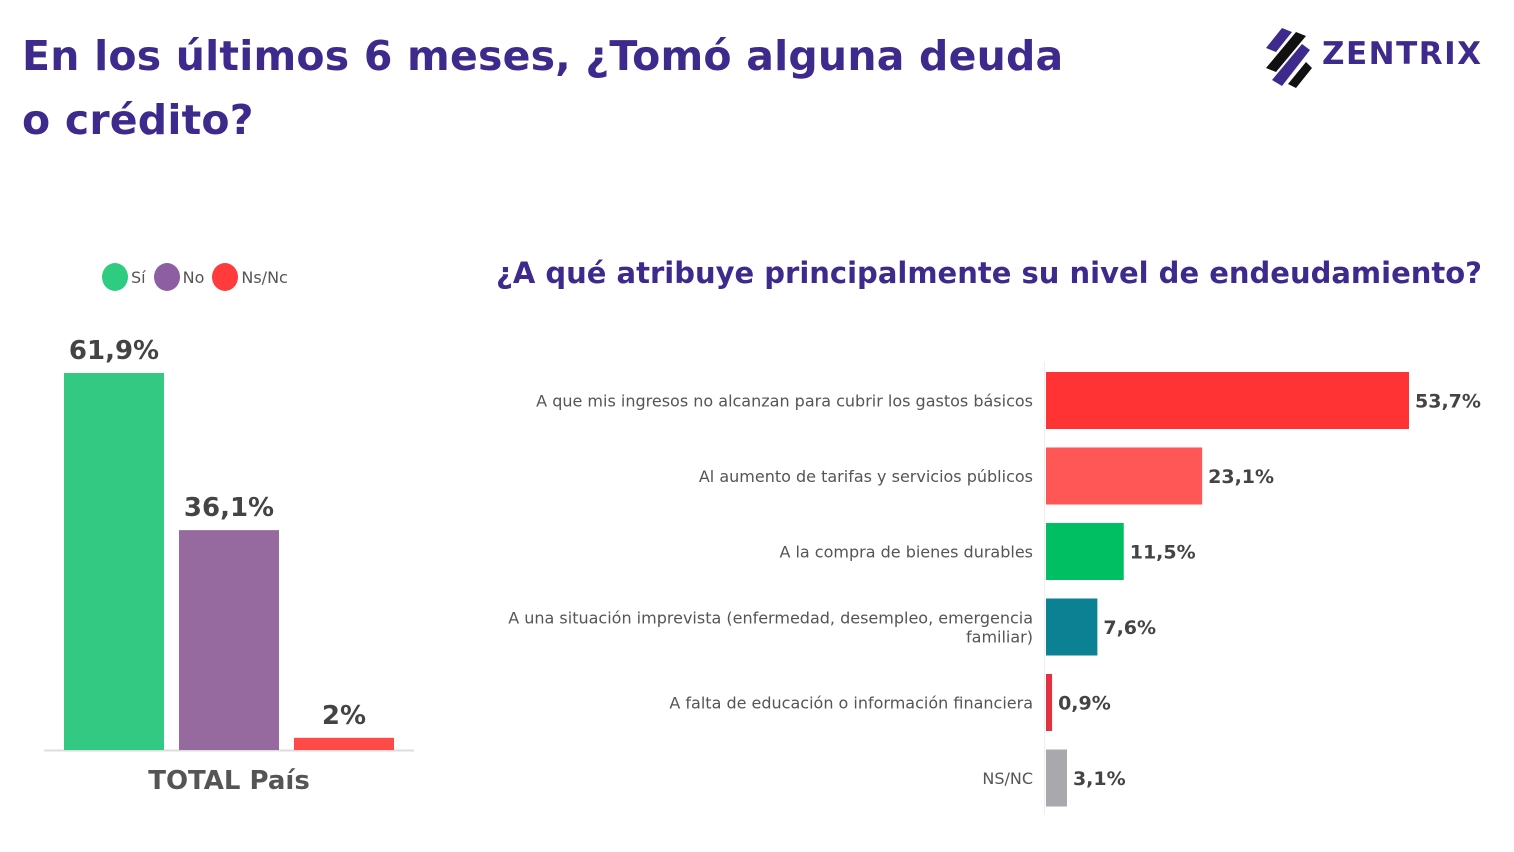 The height and width of the screenshot is (852, 1514). What do you see at coordinates (115, 277) in the screenshot?
I see `legend-swatch-si` at bounding box center [115, 277].